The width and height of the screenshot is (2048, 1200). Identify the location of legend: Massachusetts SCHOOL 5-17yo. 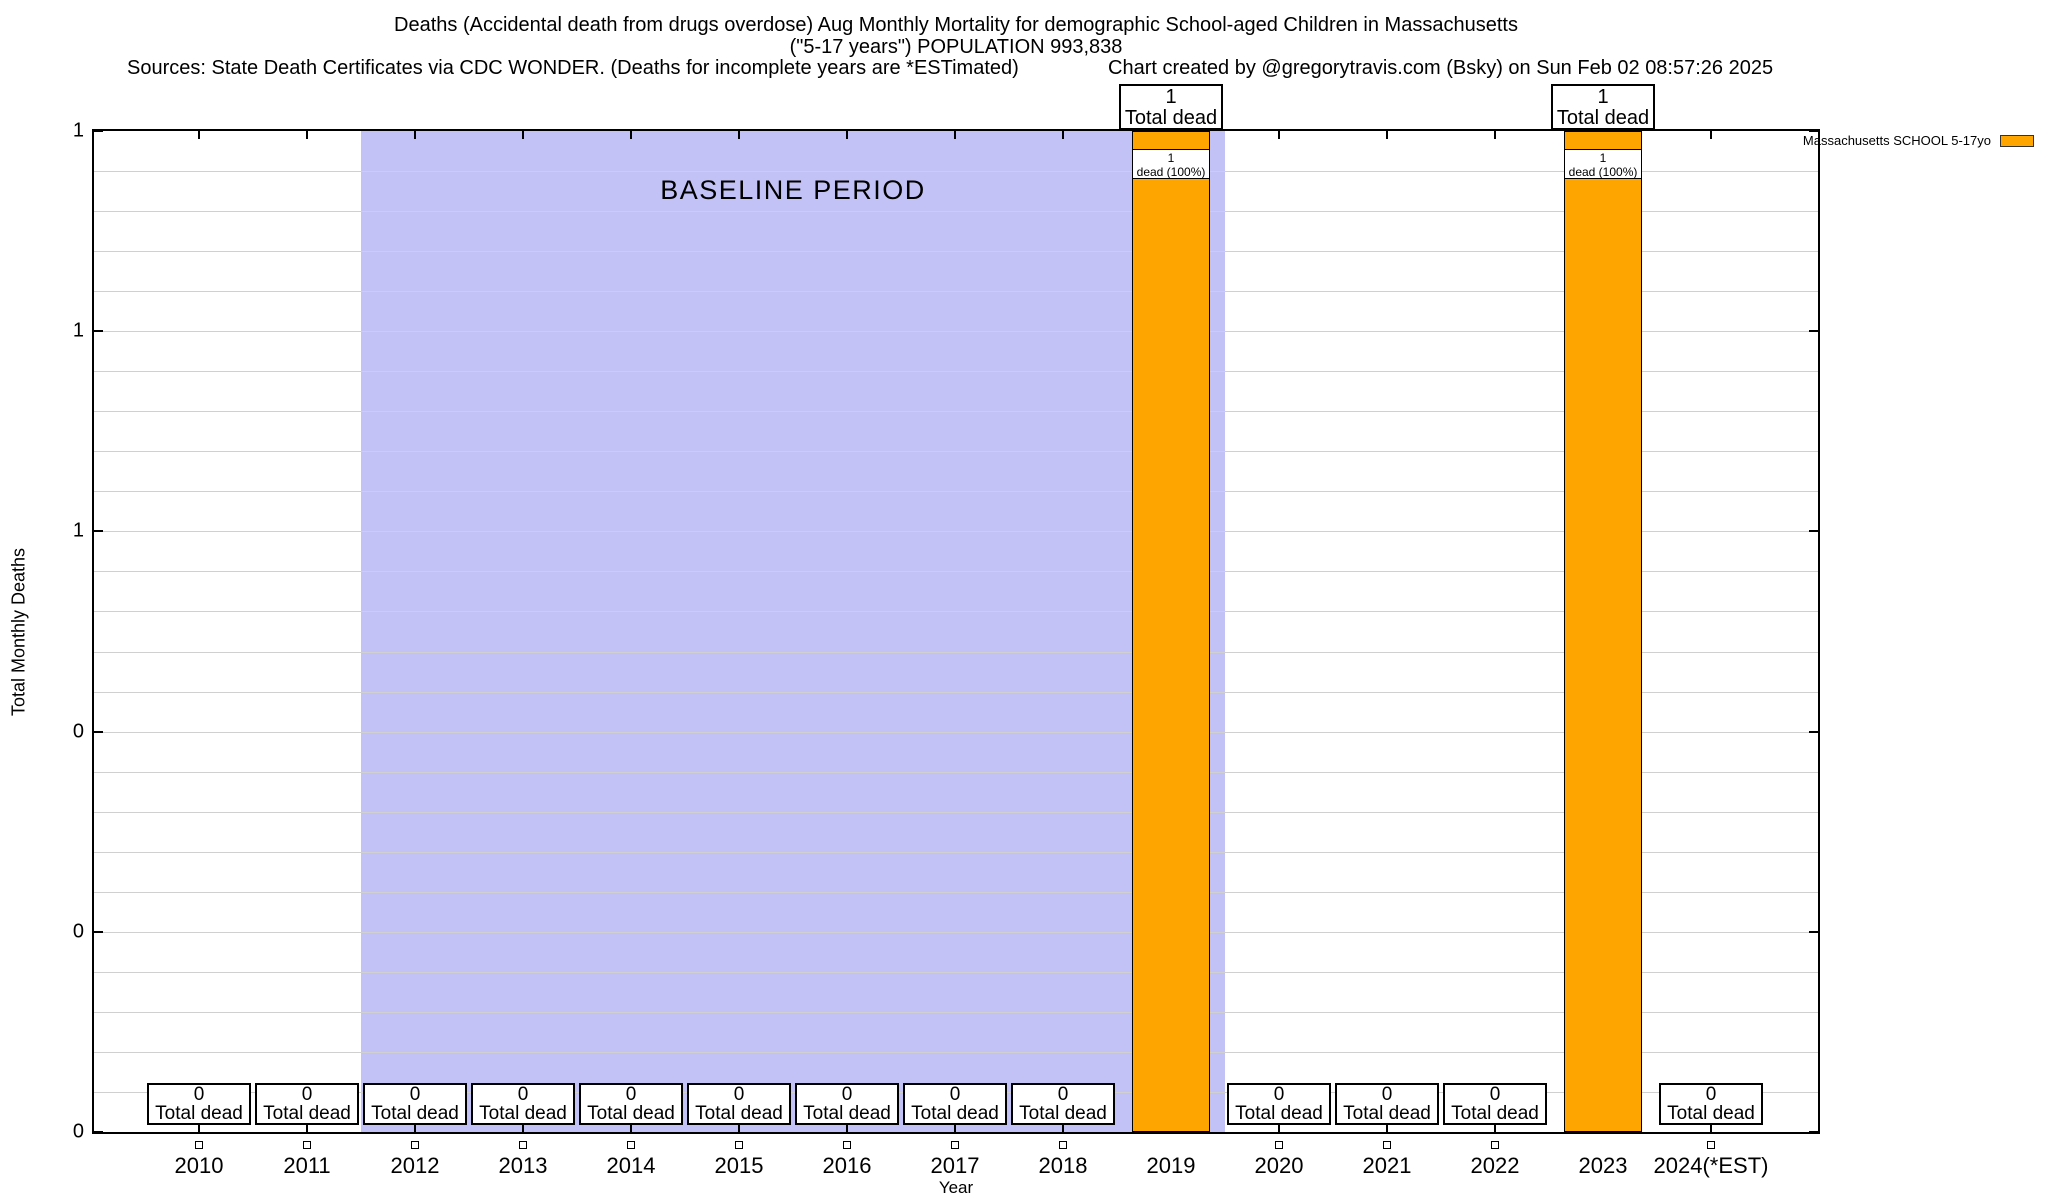
(1918, 140).